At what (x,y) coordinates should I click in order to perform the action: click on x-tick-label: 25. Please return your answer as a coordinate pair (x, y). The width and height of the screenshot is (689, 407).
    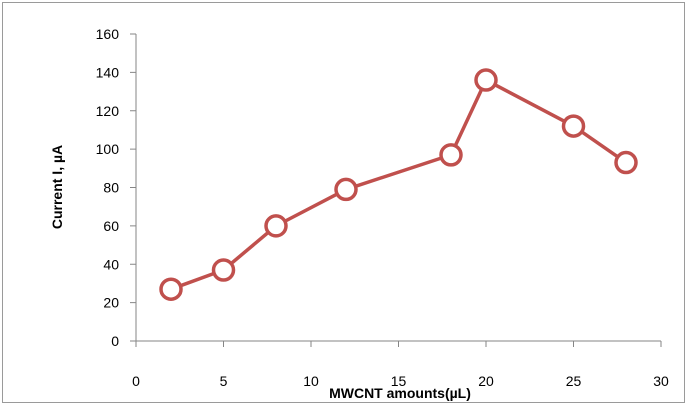
    Looking at the image, I should click on (574, 381).